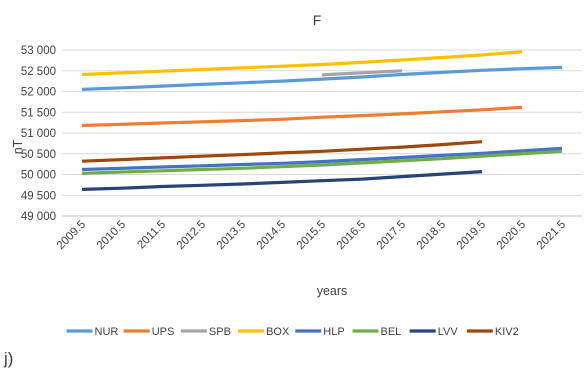 This screenshot has height=378, width=587. I want to click on series-line-bel, so click(322, 162).